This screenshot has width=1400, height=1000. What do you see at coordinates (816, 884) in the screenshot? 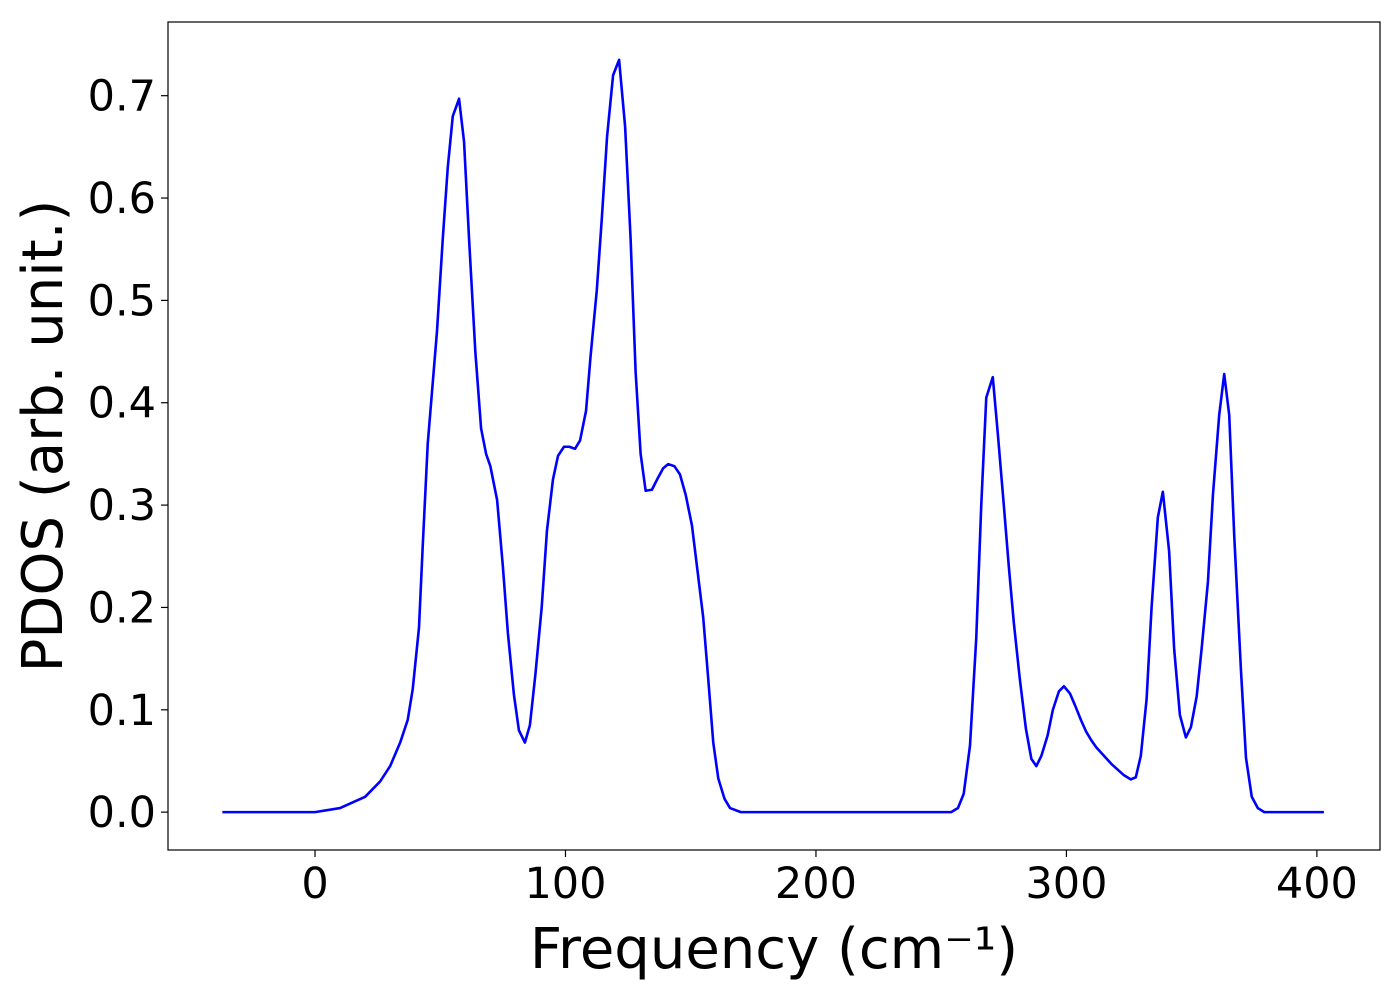
I see `x-tick-label: 200` at bounding box center [816, 884].